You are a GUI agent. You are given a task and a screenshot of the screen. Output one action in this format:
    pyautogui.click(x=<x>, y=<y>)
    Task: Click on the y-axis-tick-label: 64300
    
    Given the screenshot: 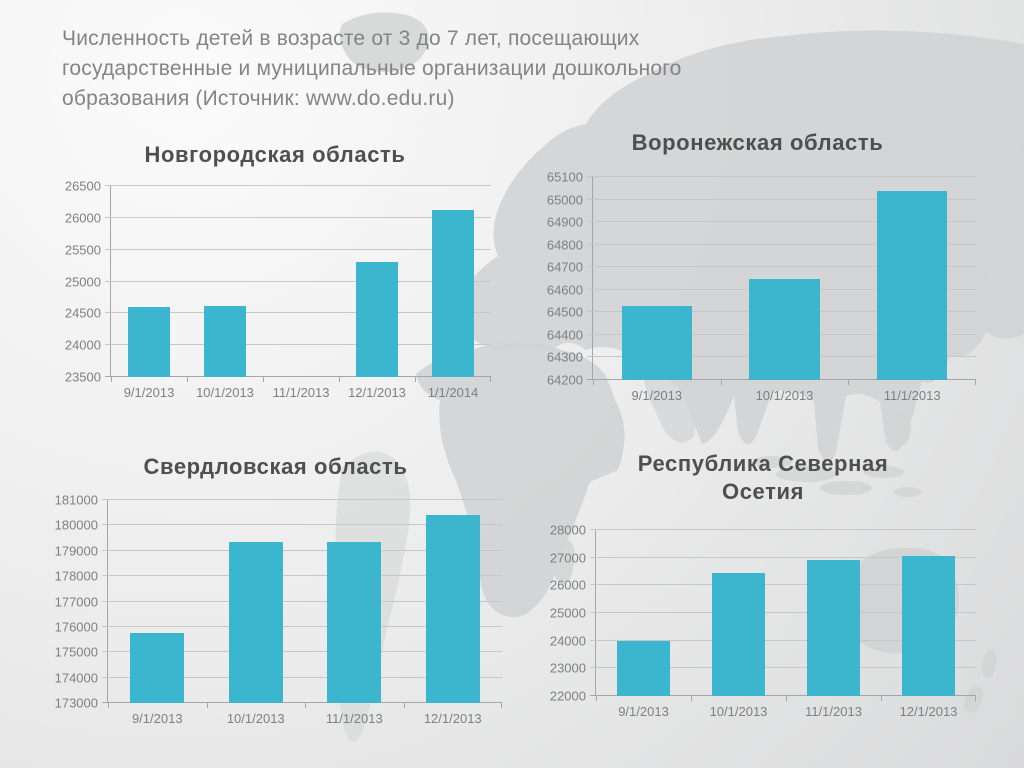 What is the action you would take?
    pyautogui.click(x=564, y=357)
    